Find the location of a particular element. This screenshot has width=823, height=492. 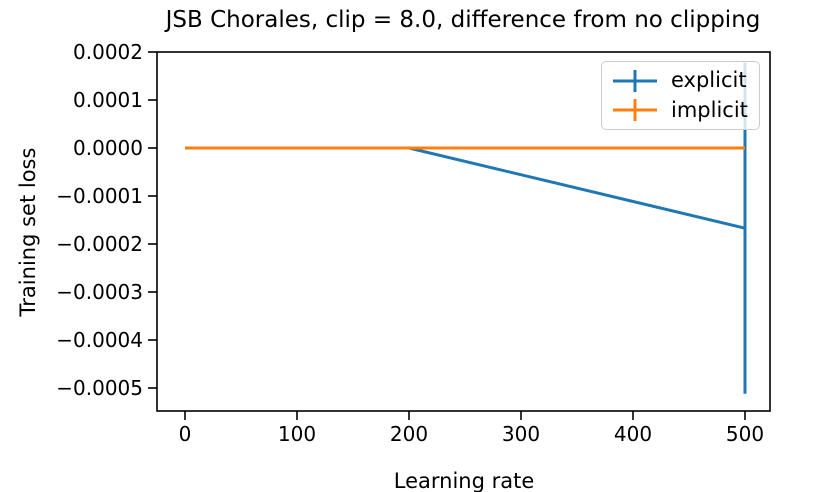

y-tick-label: −0.0001 is located at coordinates (99, 196).